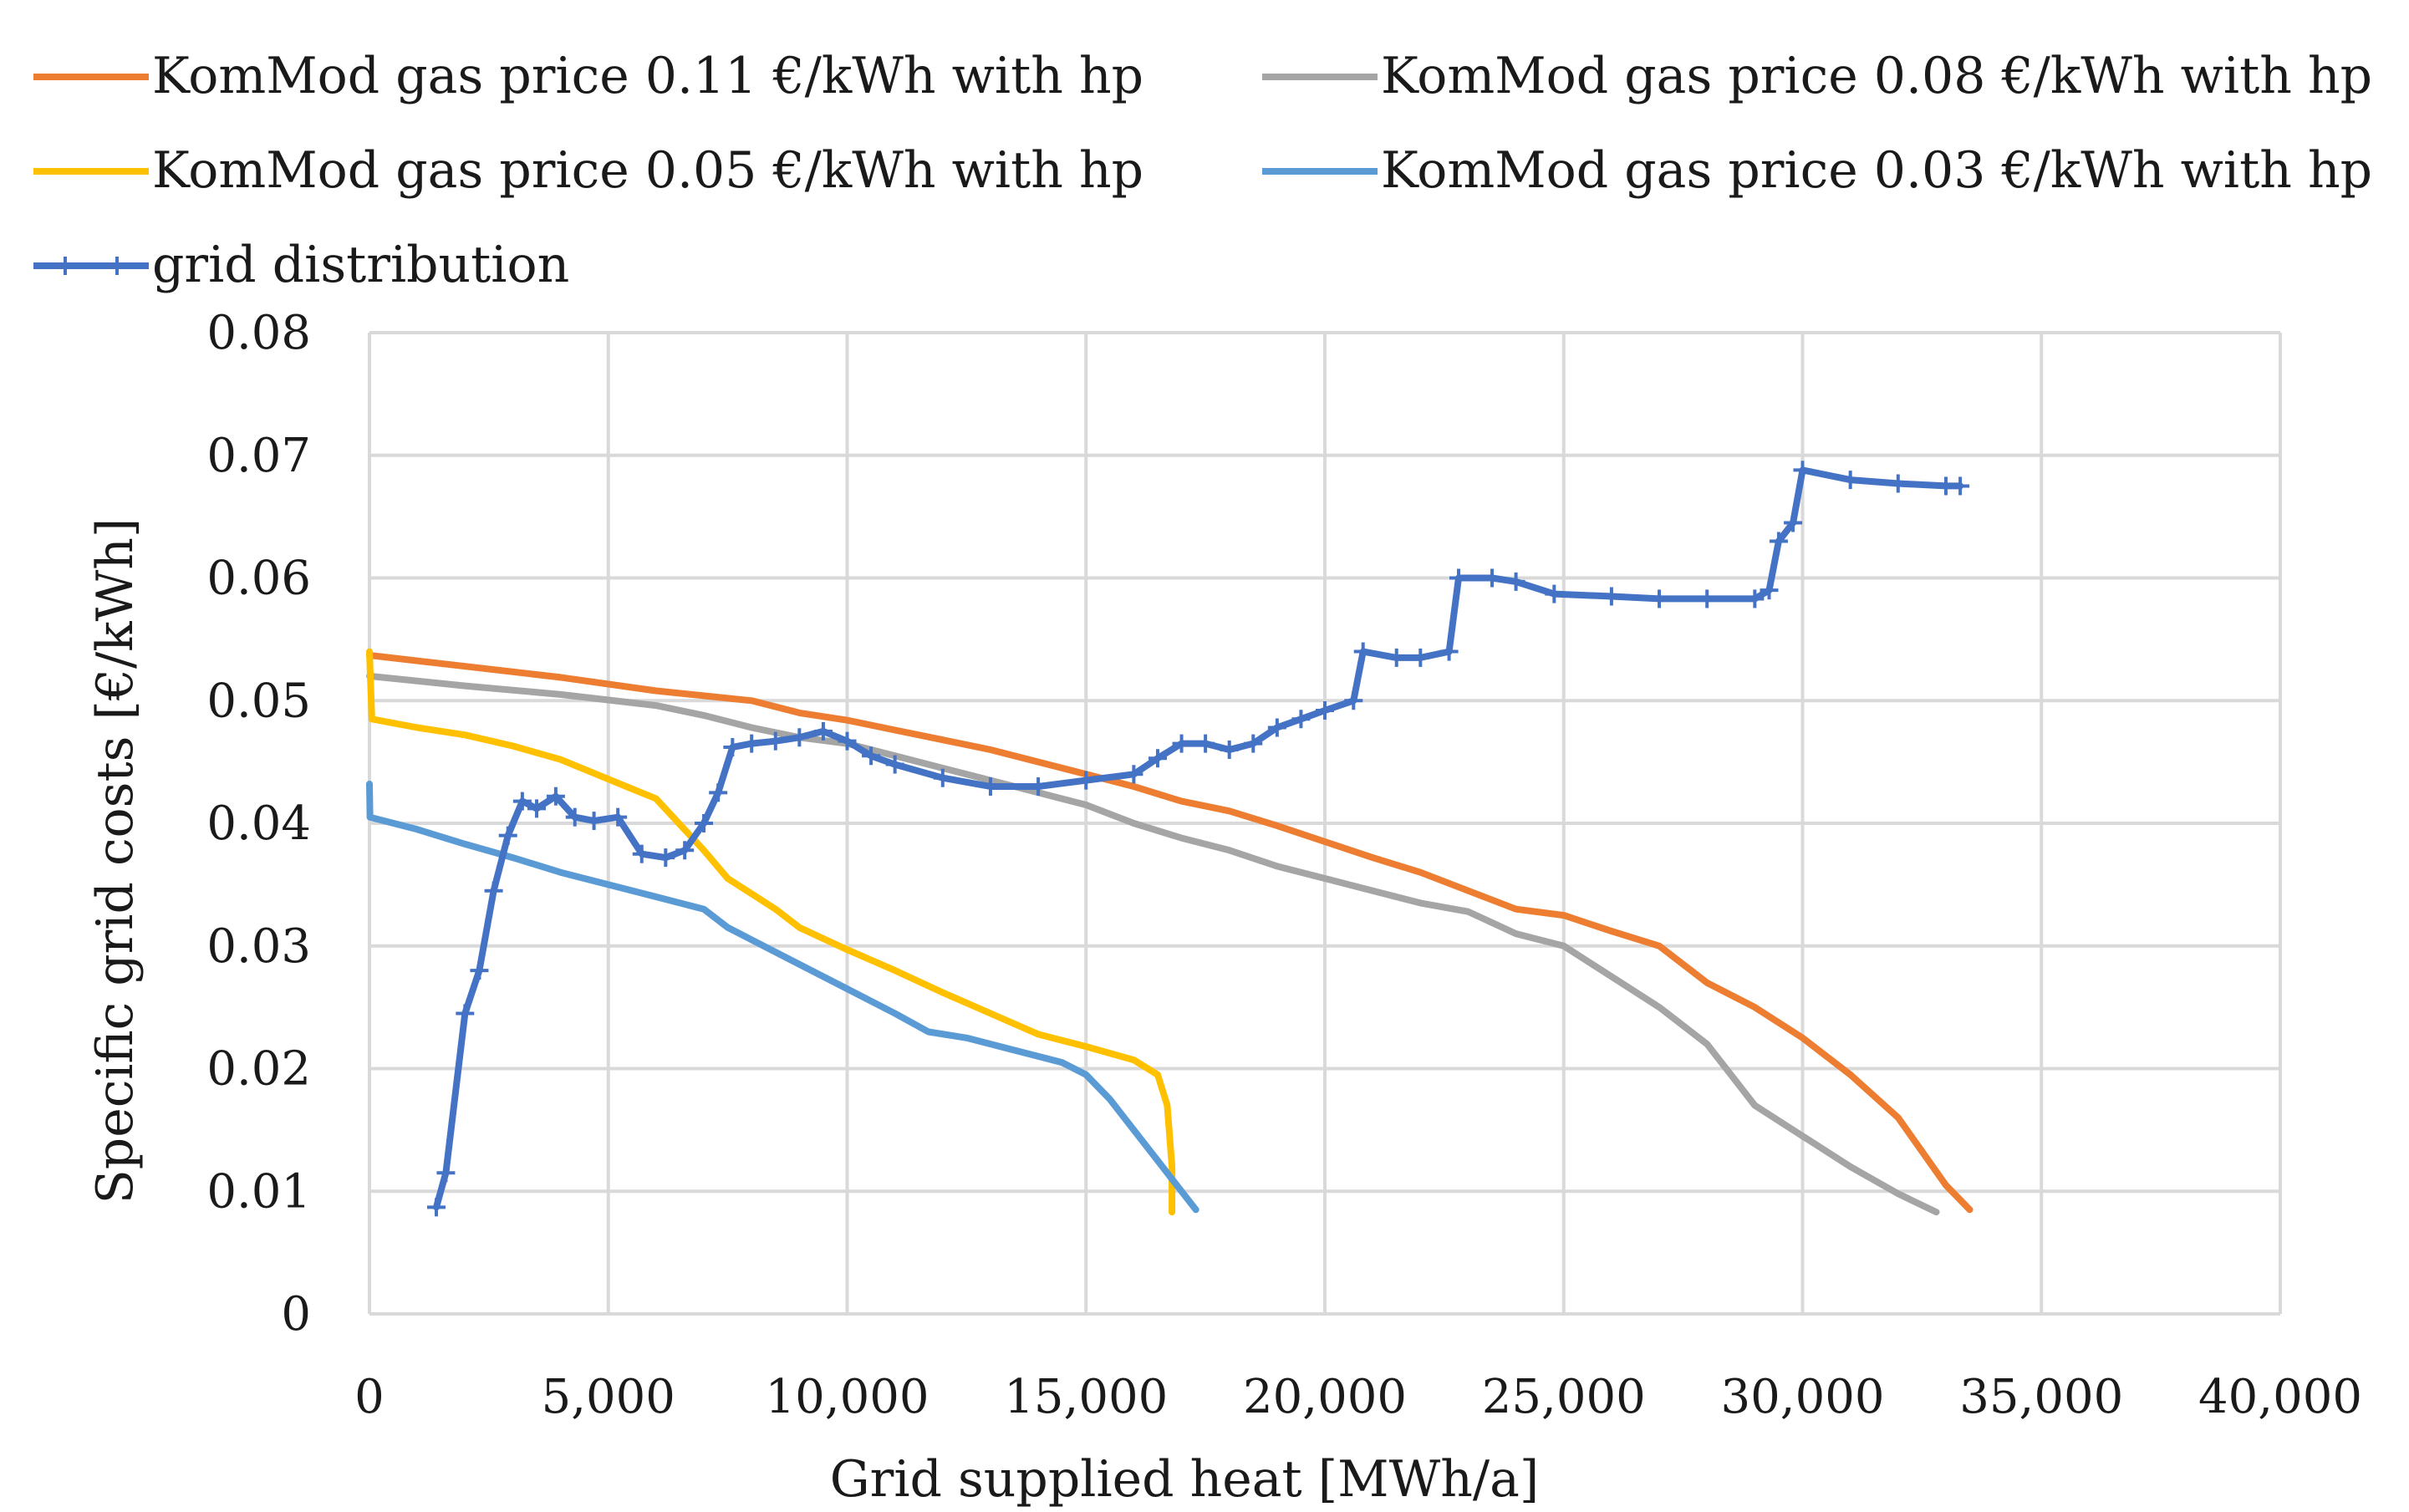 The width and height of the screenshot is (2409, 1512). Describe the element at coordinates (1325, 1397) in the screenshot. I see `x-tick-label: 20,000` at that location.